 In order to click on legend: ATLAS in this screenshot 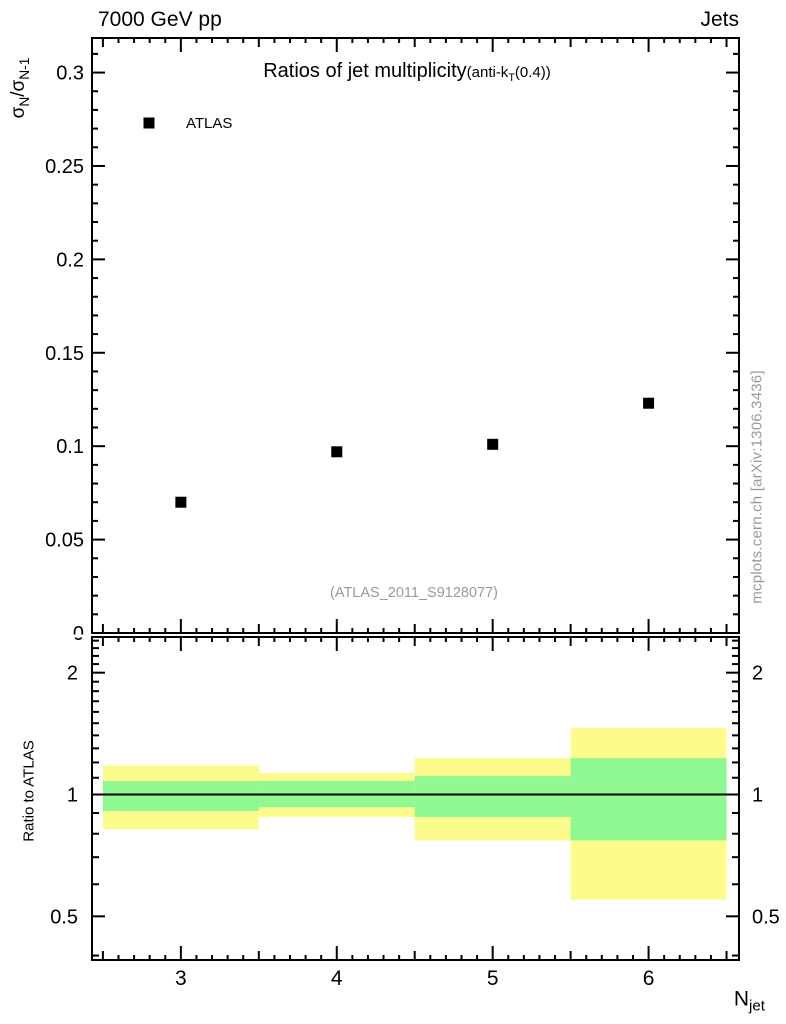, I will do `click(187, 123)`.